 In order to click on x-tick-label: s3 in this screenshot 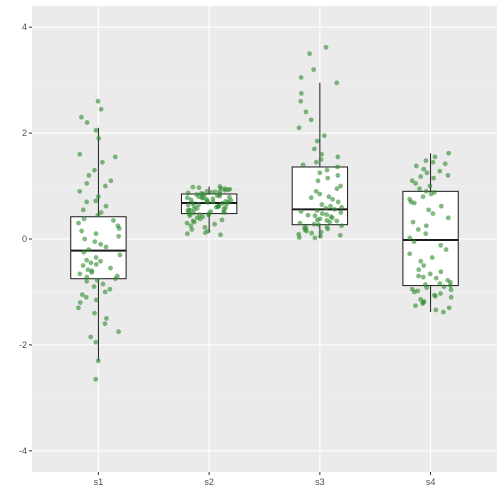, I will do `click(320, 482)`.